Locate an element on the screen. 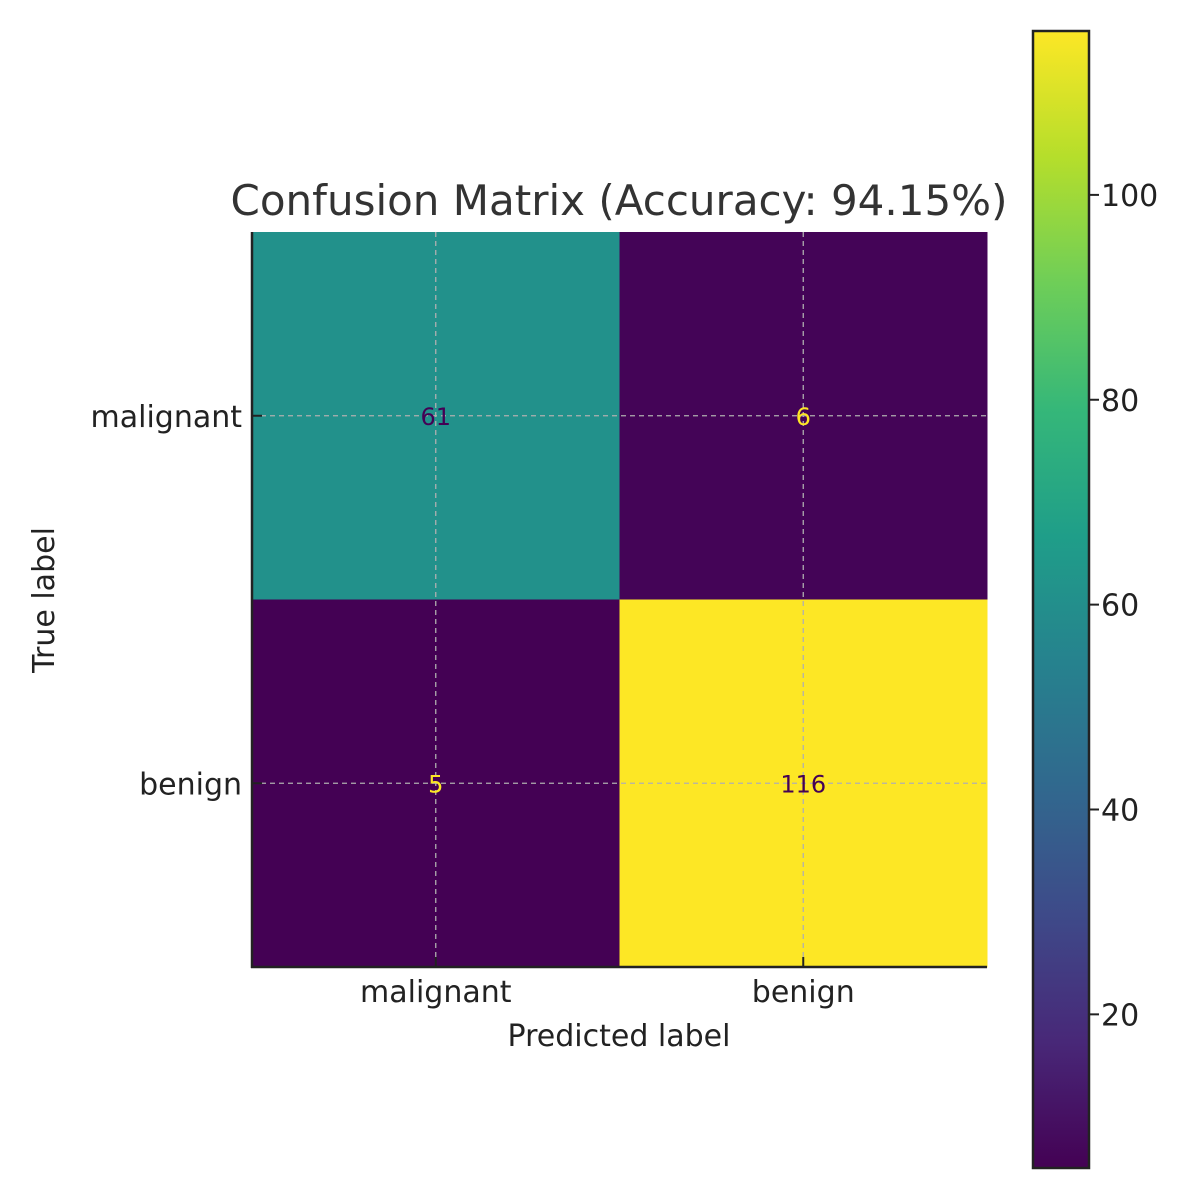 The image size is (1200, 1200). cell-value-label: 6 is located at coordinates (803, 417).